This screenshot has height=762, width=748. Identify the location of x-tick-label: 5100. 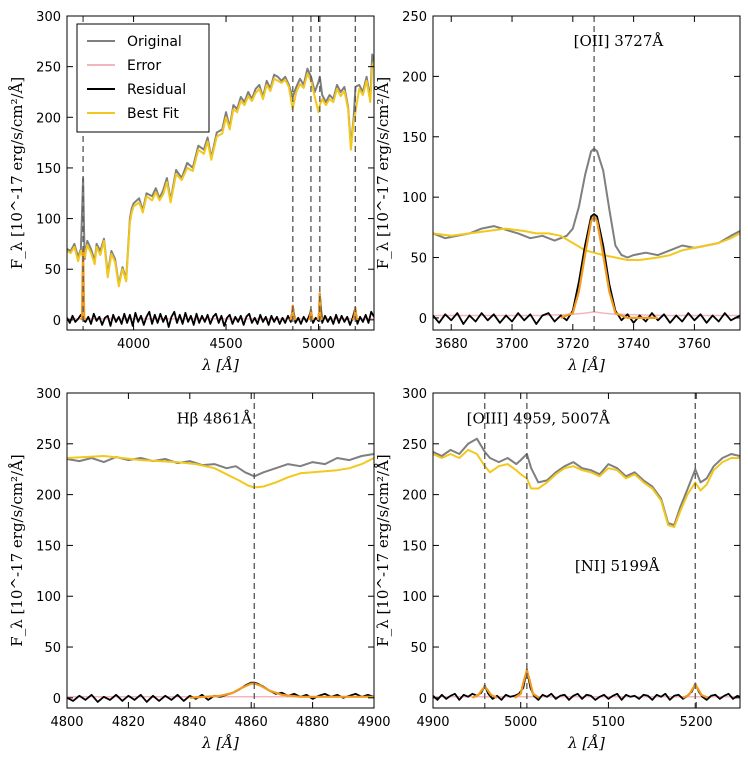
(608, 722).